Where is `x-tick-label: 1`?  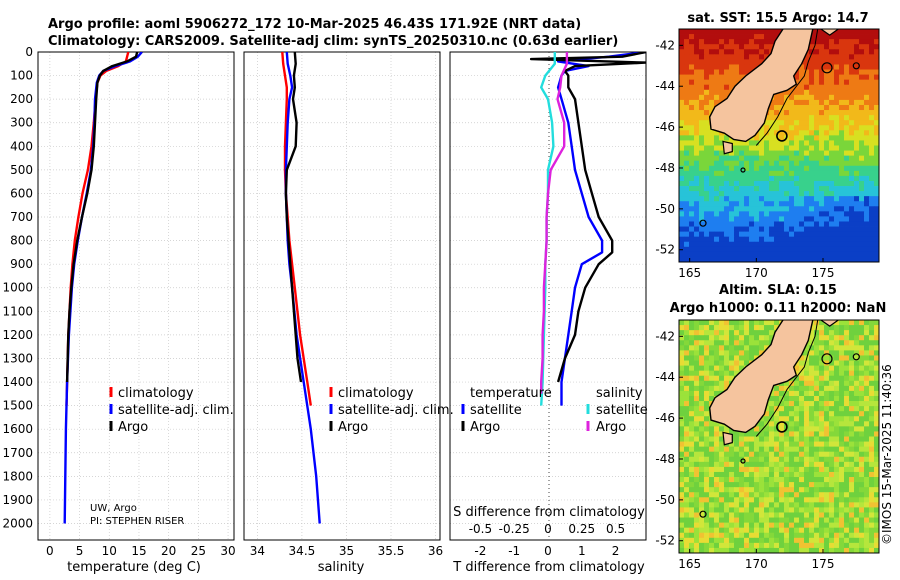 x-tick-label: 1 is located at coordinates (582, 551).